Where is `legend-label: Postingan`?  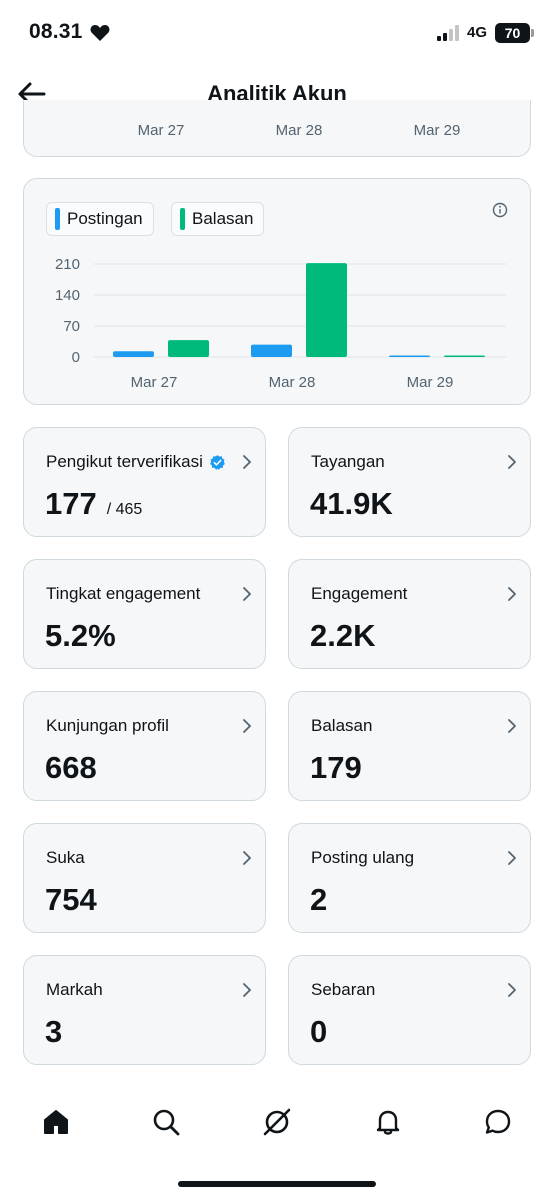 legend-label: Postingan is located at coordinates (105, 218).